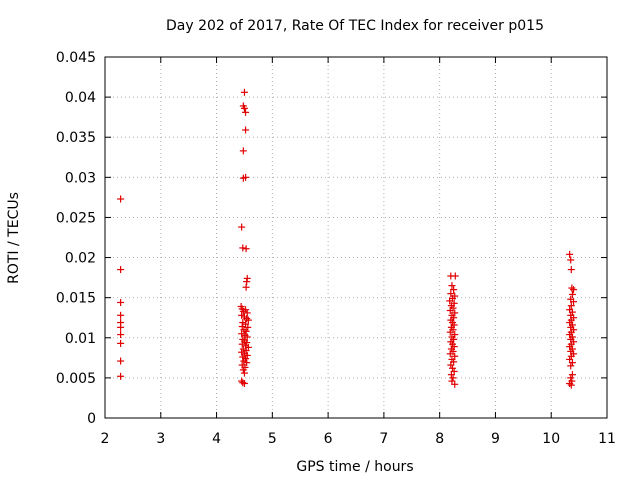 The image size is (640, 480). What do you see at coordinates (495, 439) in the screenshot?
I see `x-tick-label: 9` at bounding box center [495, 439].